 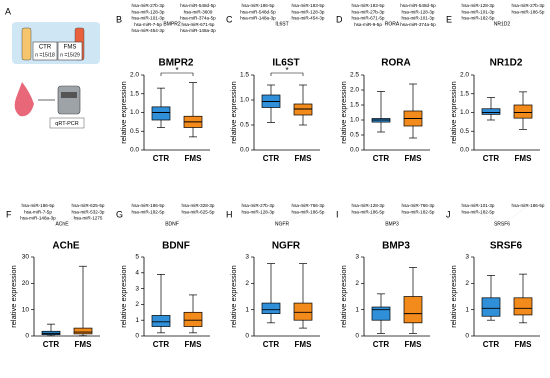 What do you see at coordinates (286, 70) in the screenshot?
I see `significance-label: *` at bounding box center [286, 70].